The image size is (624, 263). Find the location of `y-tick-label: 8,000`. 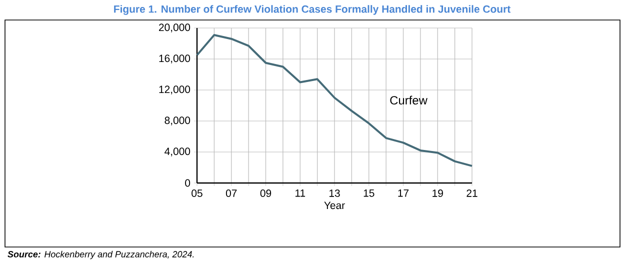

y-tick-label: 8,000 is located at coordinates (177, 121).